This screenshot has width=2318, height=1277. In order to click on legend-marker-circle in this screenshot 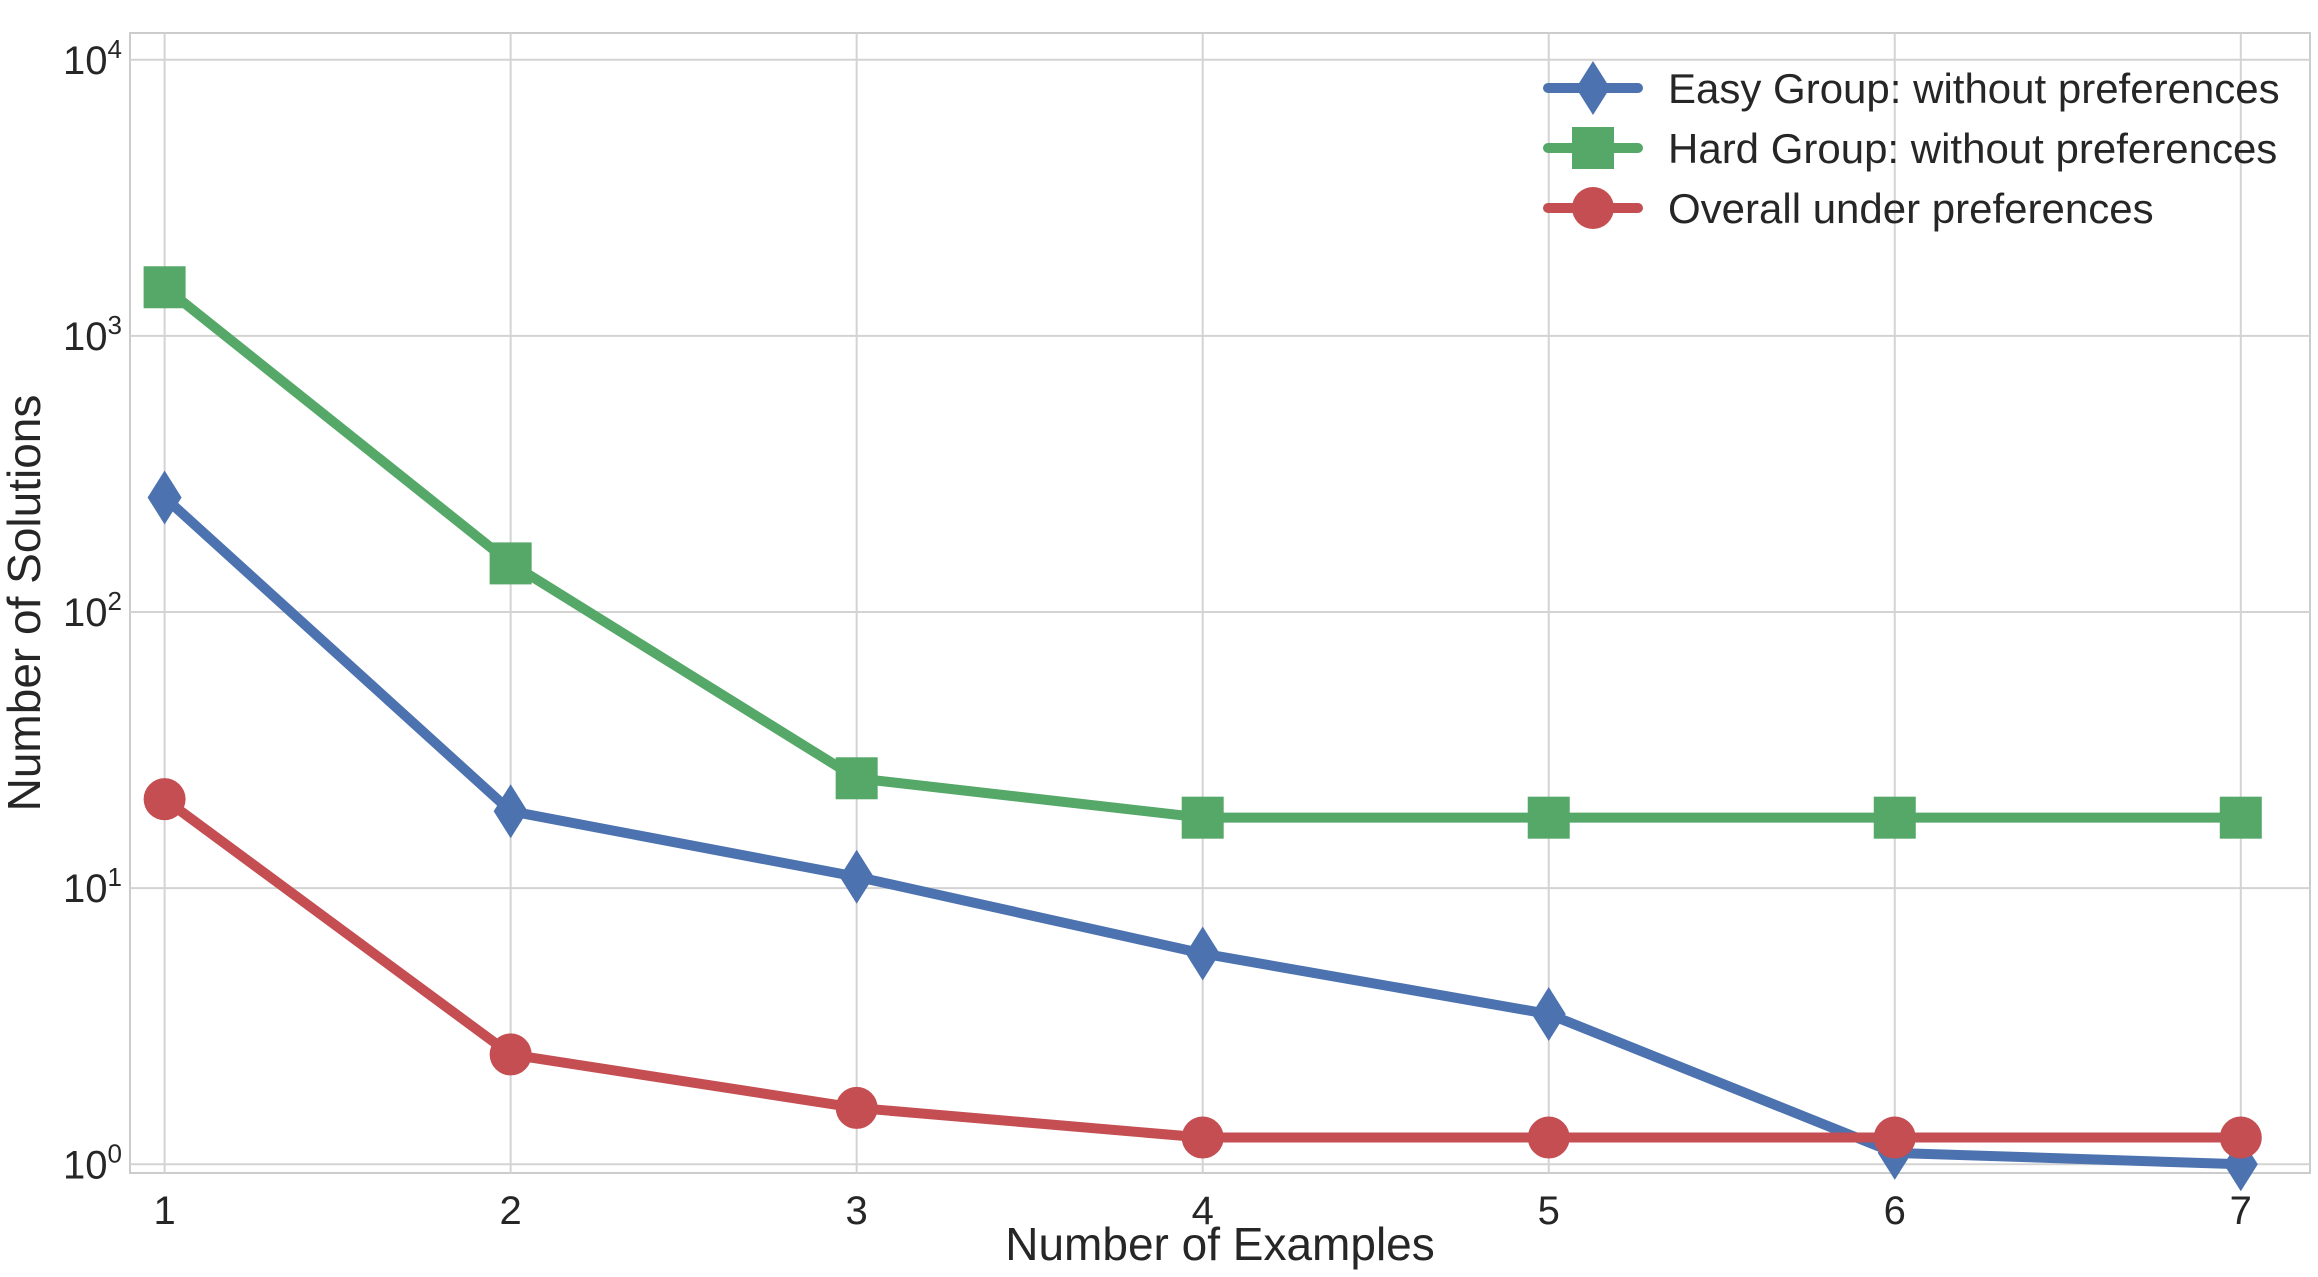, I will do `click(1593, 208)`.